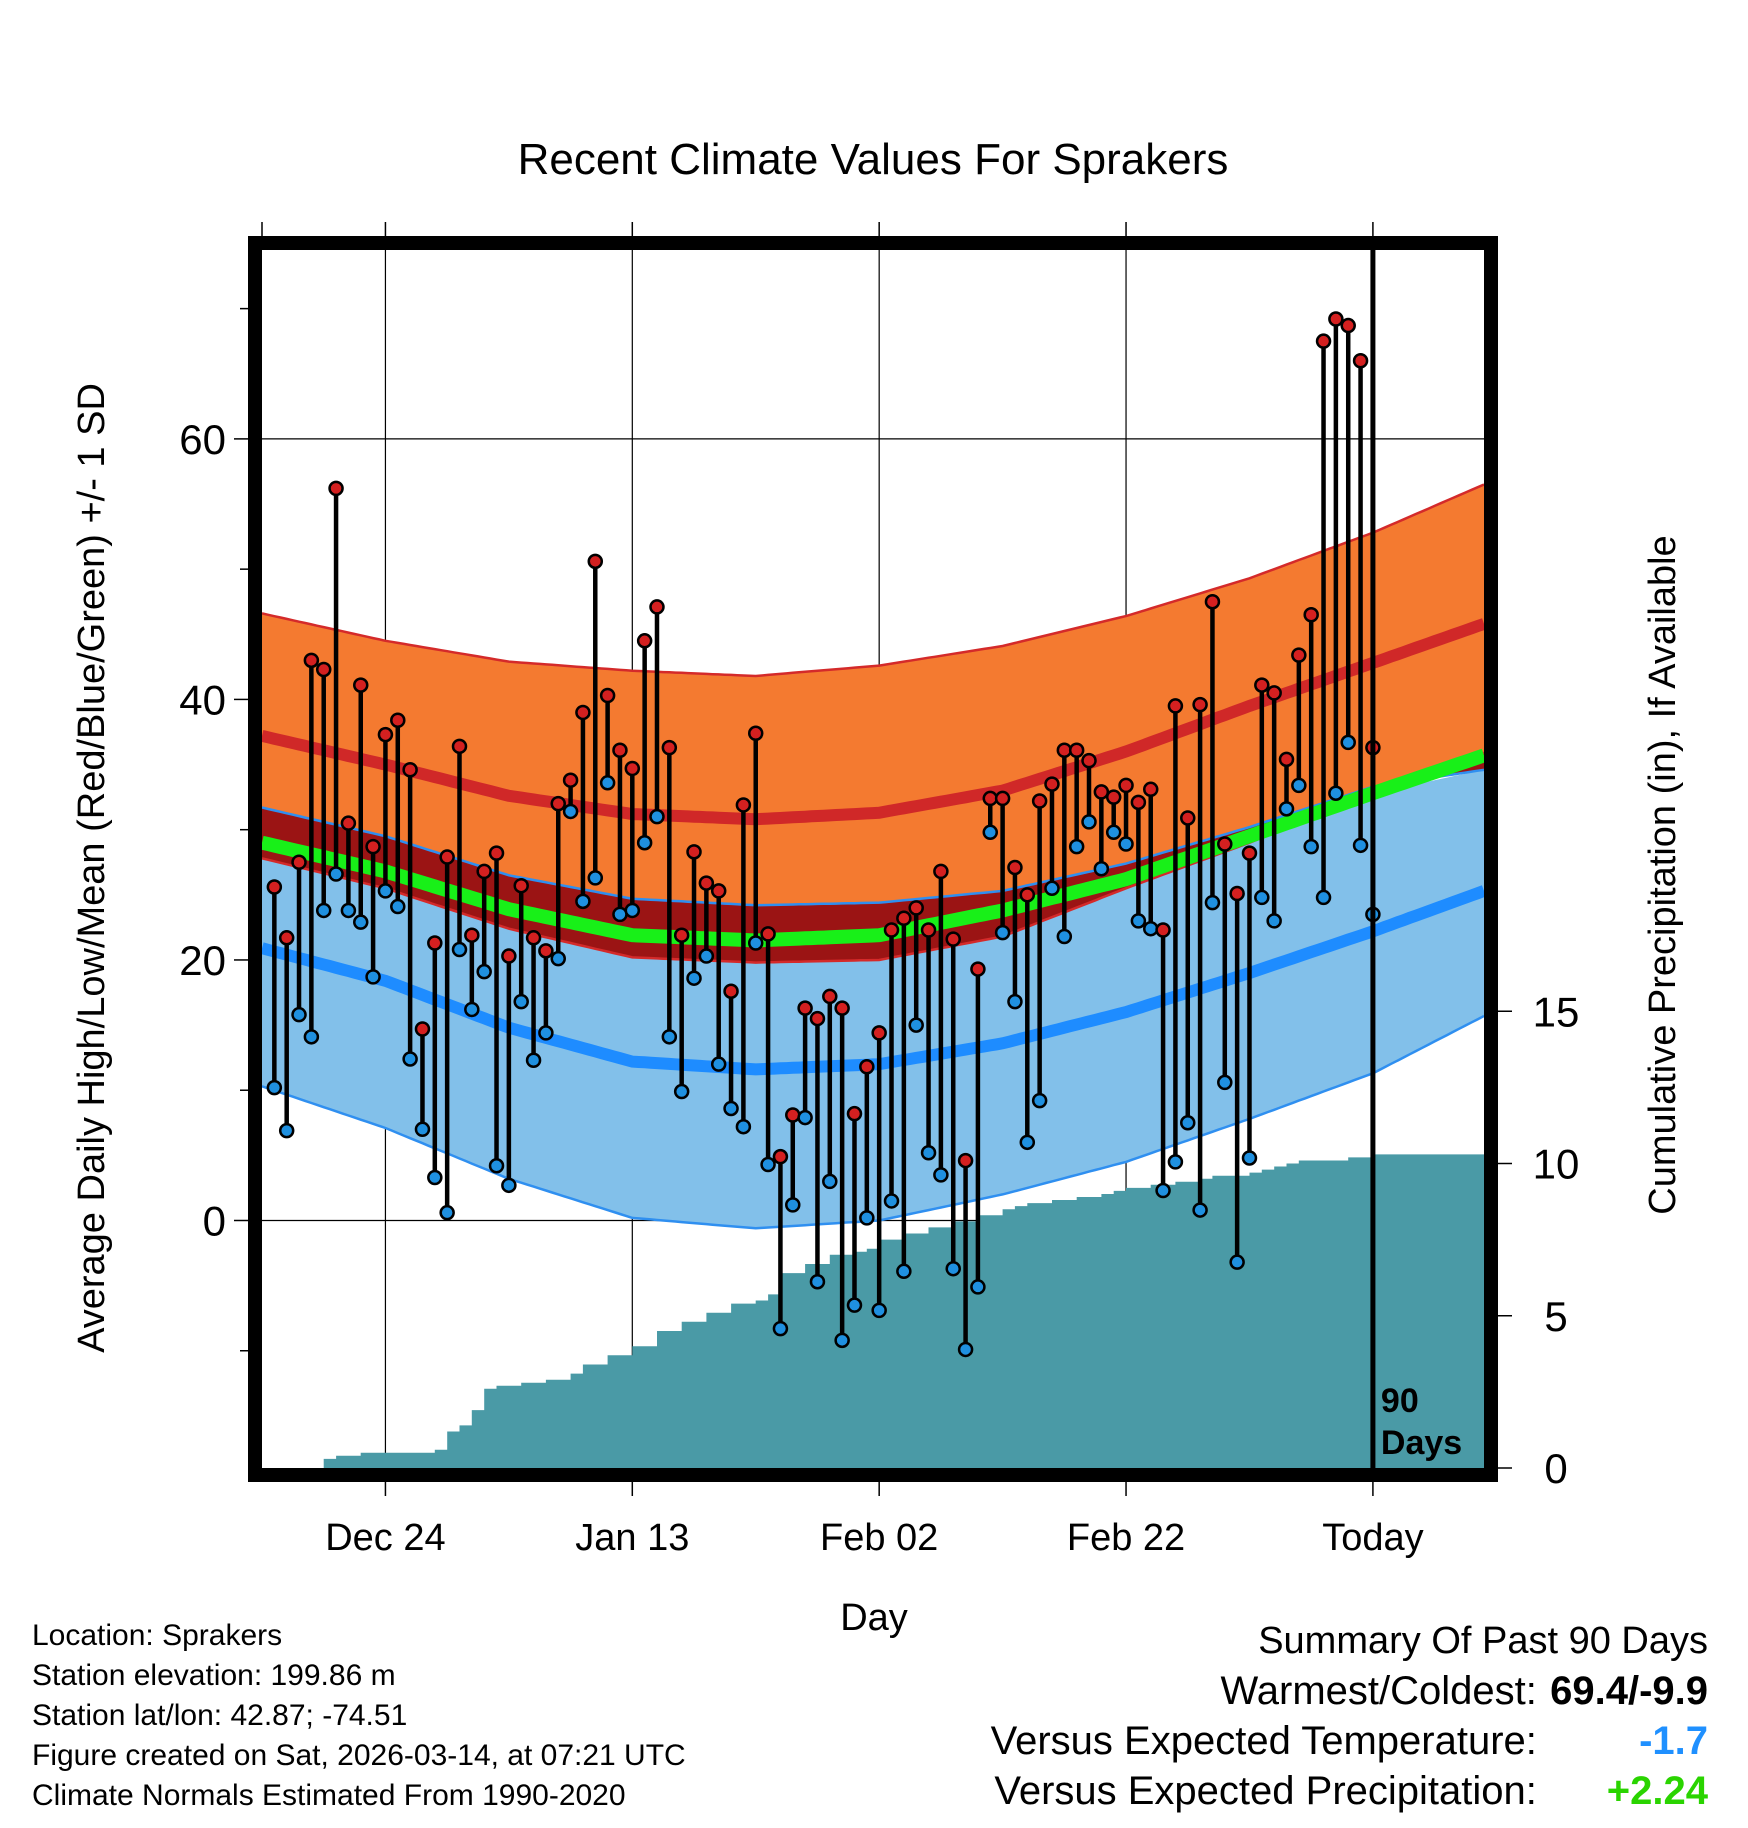 The height and width of the screenshot is (1828, 1748). I want to click on y2-tick-label: 10, so click(1556, 1164).